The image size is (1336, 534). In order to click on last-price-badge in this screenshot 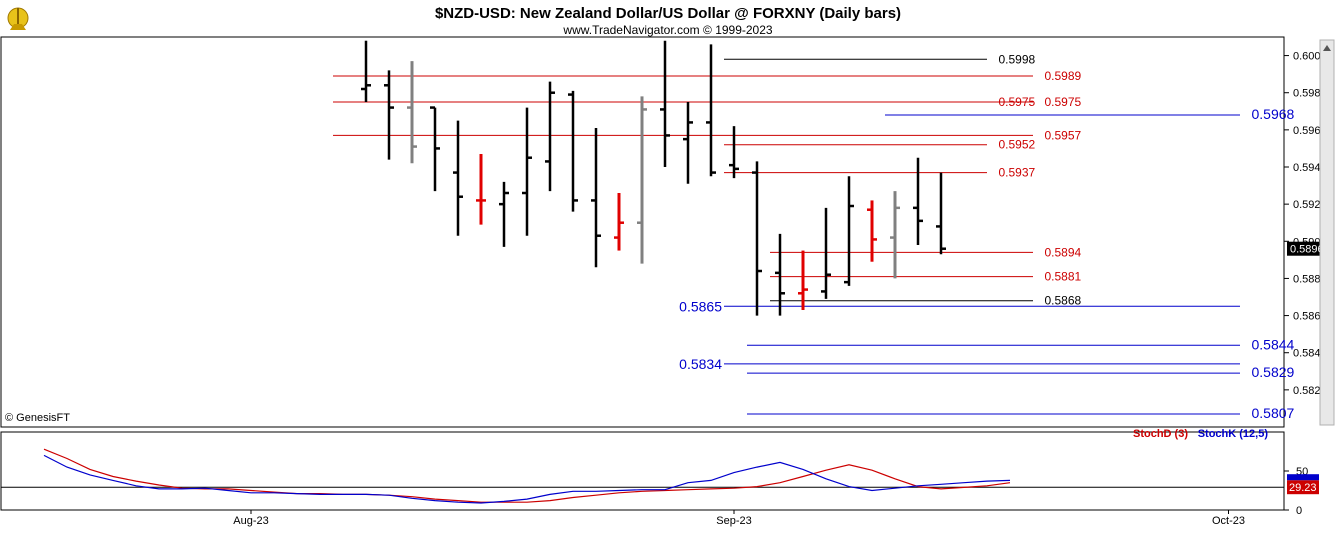, I will do `click(1305, 248)`.